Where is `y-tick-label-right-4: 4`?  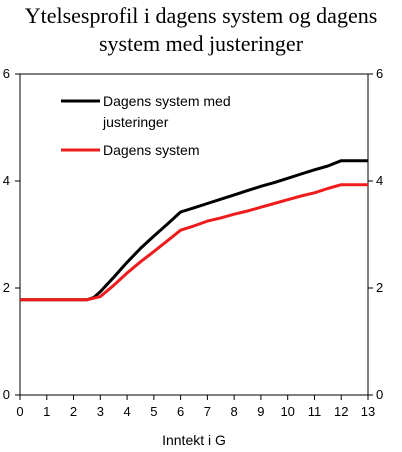
y-tick-label-right-4: 4 is located at coordinates (379, 180).